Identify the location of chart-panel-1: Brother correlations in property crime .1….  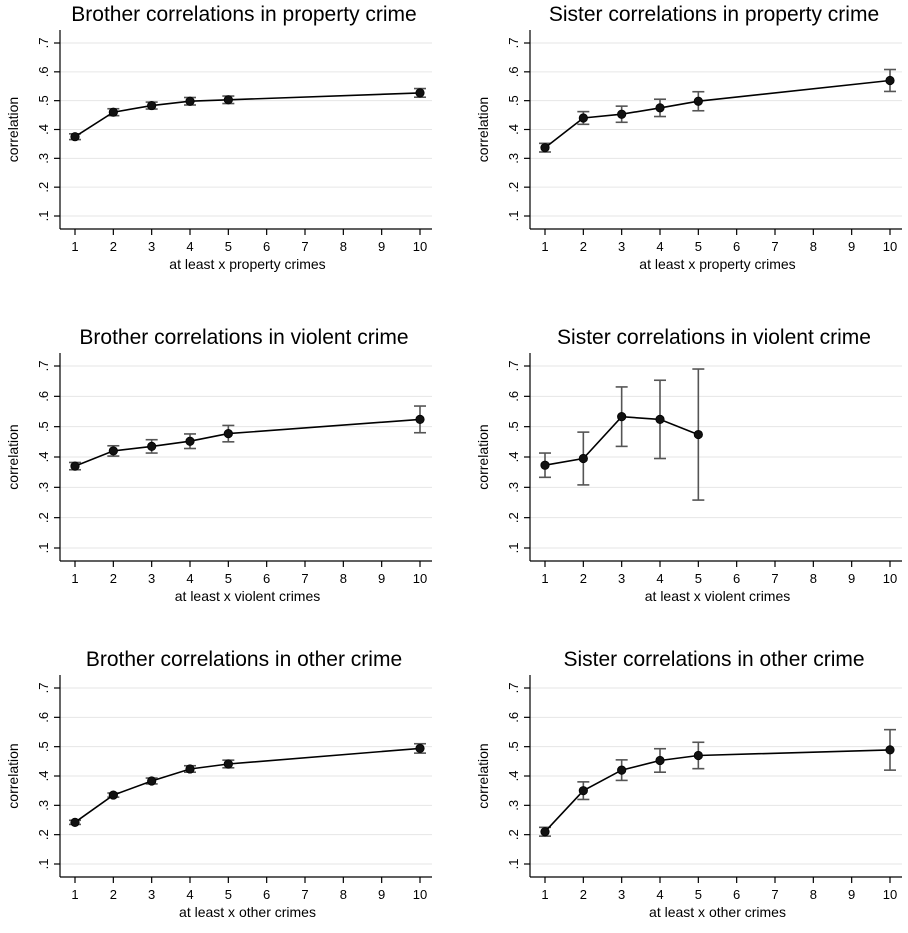
(218, 137).